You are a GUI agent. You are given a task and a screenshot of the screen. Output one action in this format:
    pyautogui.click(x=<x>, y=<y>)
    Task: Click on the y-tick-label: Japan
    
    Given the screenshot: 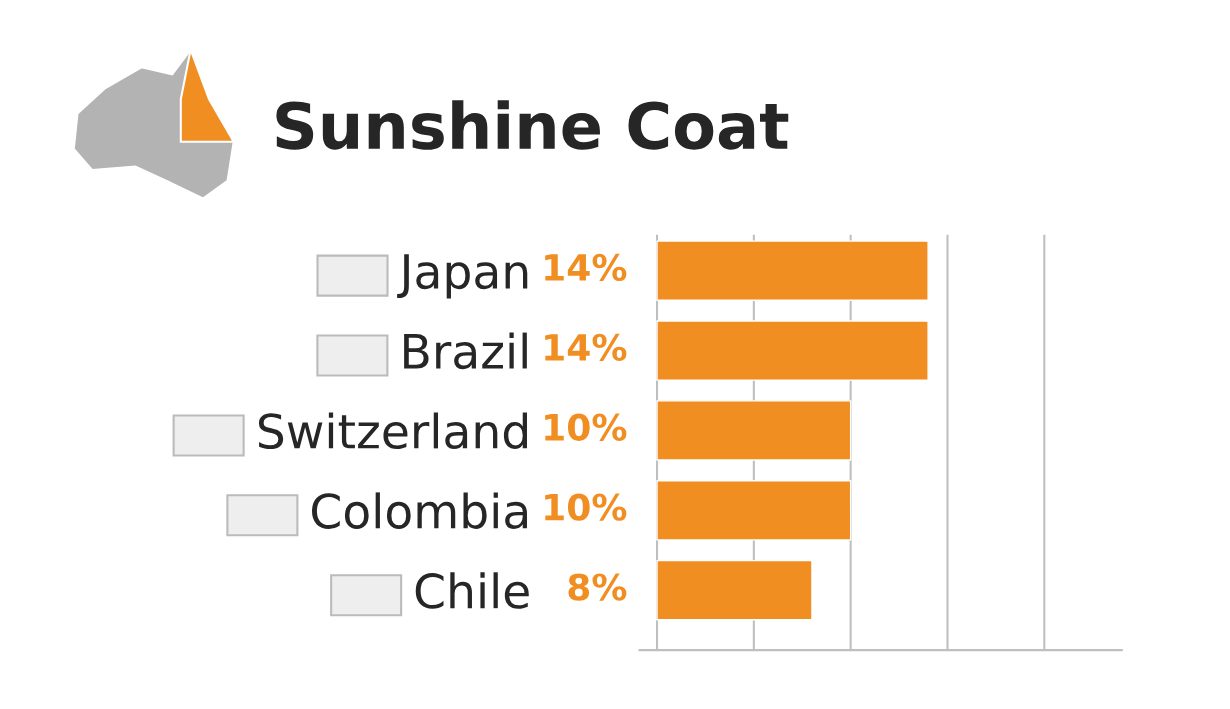 What is the action you would take?
    pyautogui.click(x=462, y=276)
    